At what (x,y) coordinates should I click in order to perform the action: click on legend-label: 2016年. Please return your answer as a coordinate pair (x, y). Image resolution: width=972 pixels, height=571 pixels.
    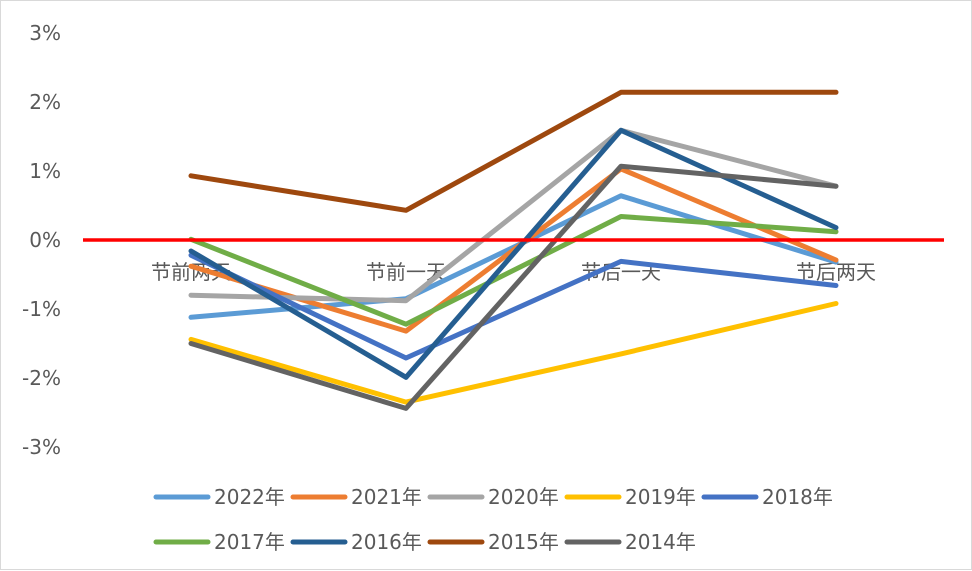
    Looking at the image, I should click on (386, 542).